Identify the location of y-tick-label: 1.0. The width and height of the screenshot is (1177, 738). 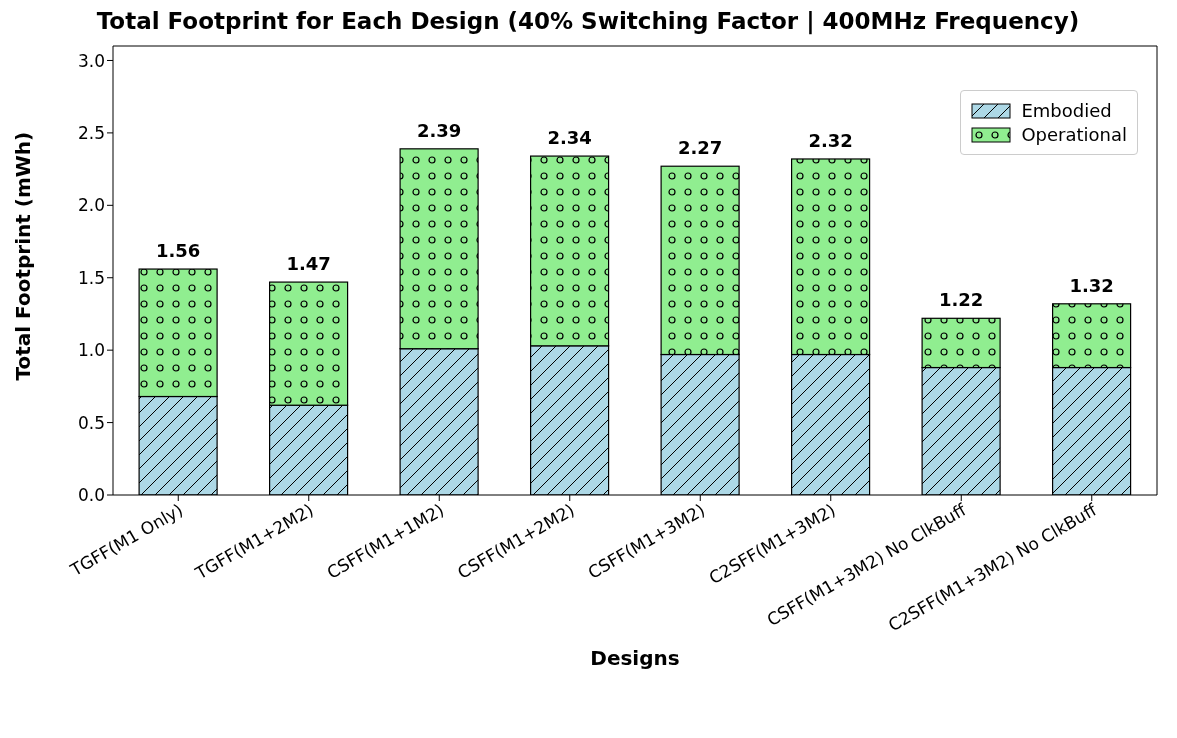
(91, 350).